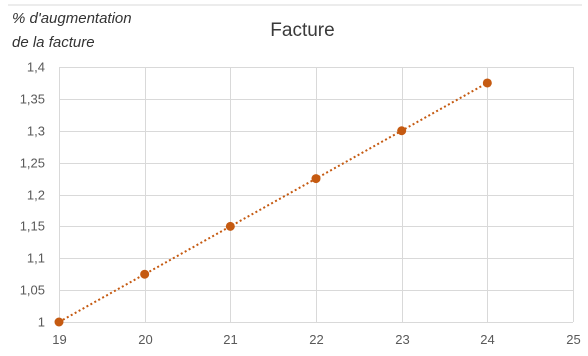 The width and height of the screenshot is (588, 356). I want to click on y-tick-label: 1,35, so click(32, 99).